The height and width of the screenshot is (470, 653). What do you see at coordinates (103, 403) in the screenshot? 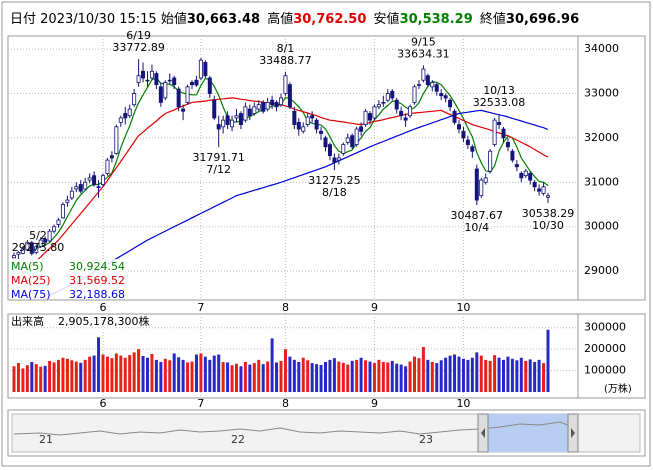
I see `x-tick-label: 6` at bounding box center [103, 403].